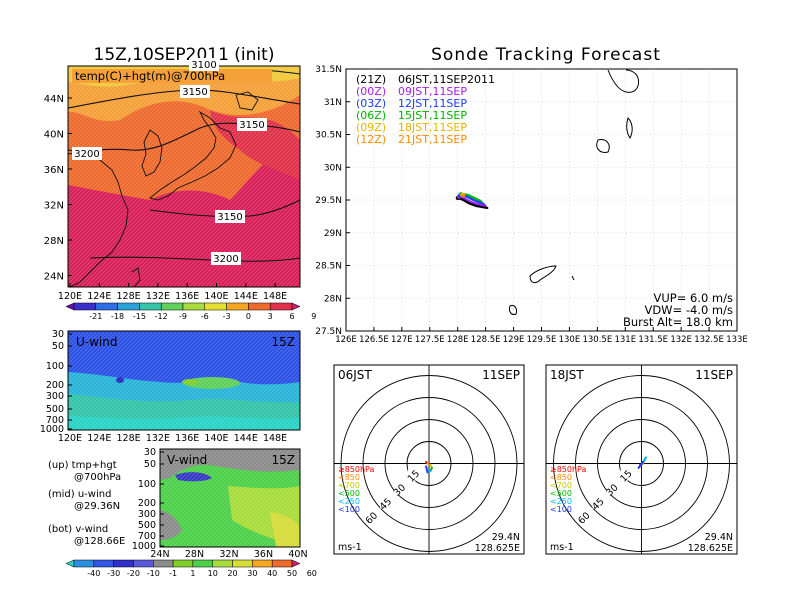  What do you see at coordinates (597, 340) in the screenshot?
I see `track-lon-tick: 130.5E` at bounding box center [597, 340].